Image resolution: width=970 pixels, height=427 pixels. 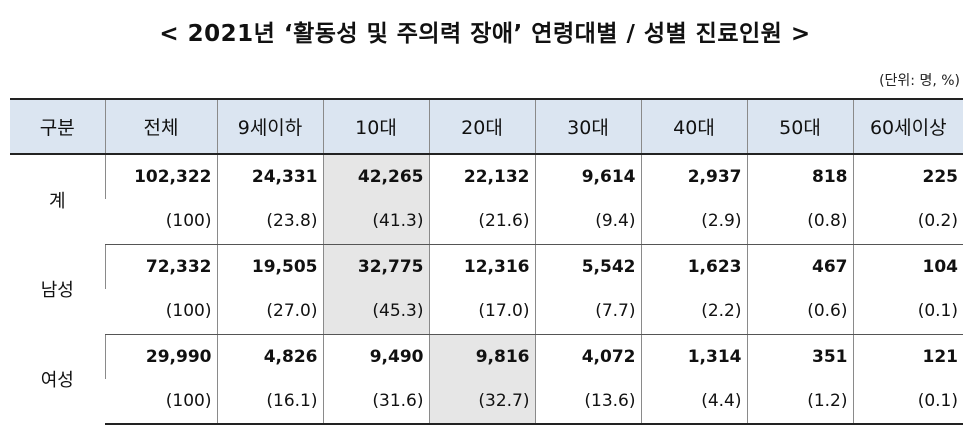 I want to click on page-title: < 2021년 ‘활동성 및 주의력 장애’ 연령대별 / 성별 진료인원 >, so click(x=485, y=34).